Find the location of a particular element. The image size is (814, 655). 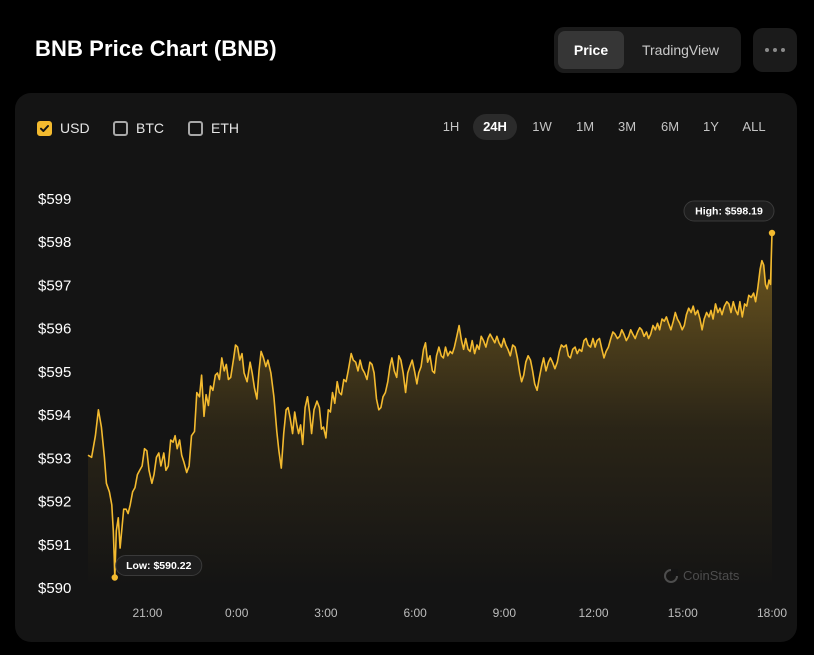

y-tick-label: $598 is located at coordinates (54, 242).